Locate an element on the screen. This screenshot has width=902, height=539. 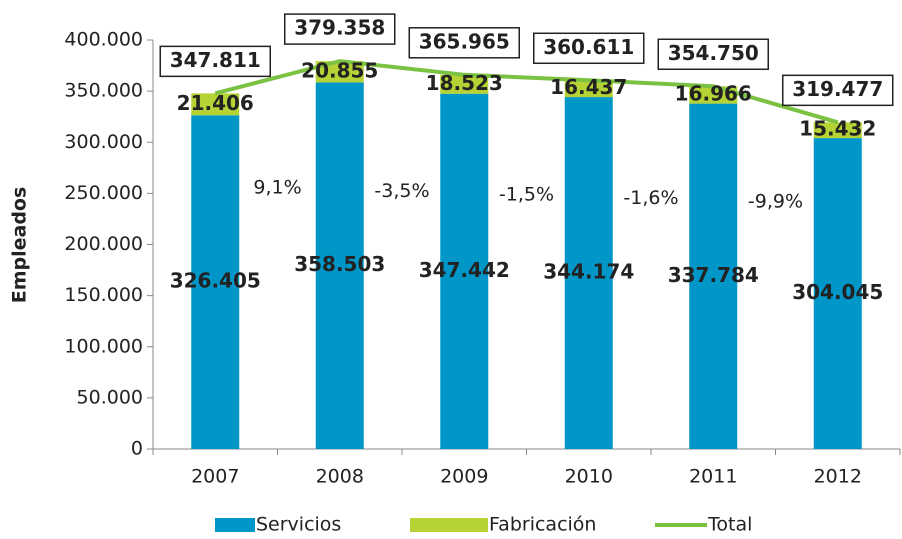
value-label: 379.358 is located at coordinates (339, 28).